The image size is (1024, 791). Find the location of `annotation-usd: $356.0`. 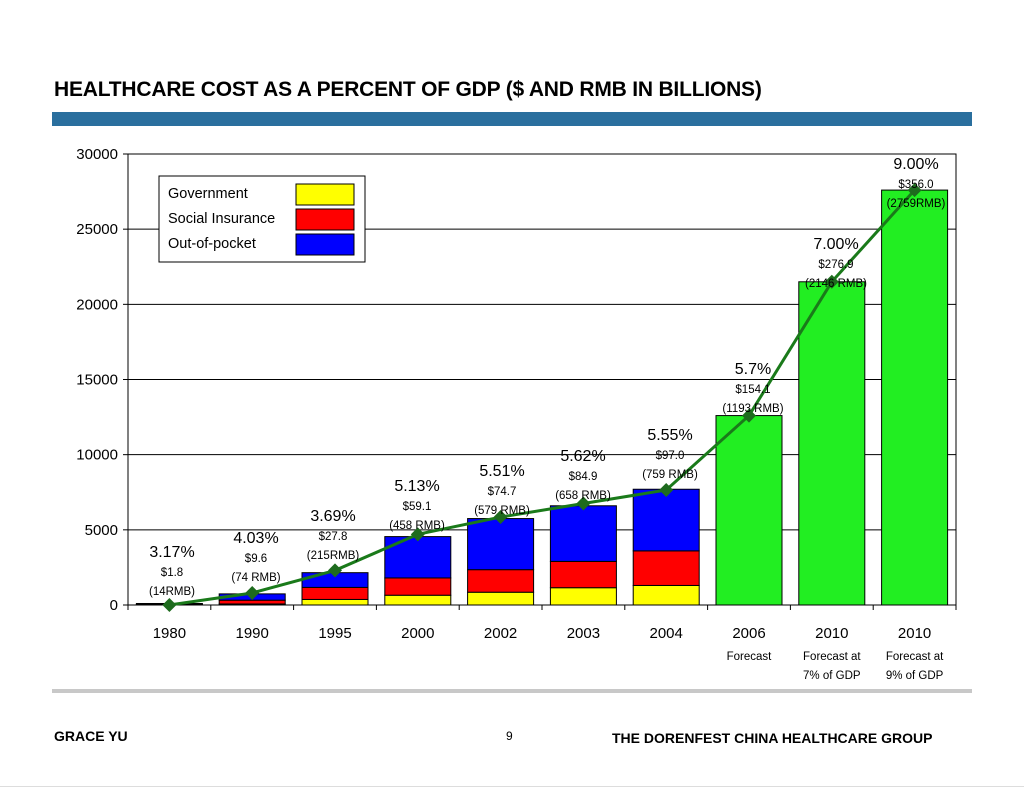

annotation-usd: $356.0 is located at coordinates (915, 185).